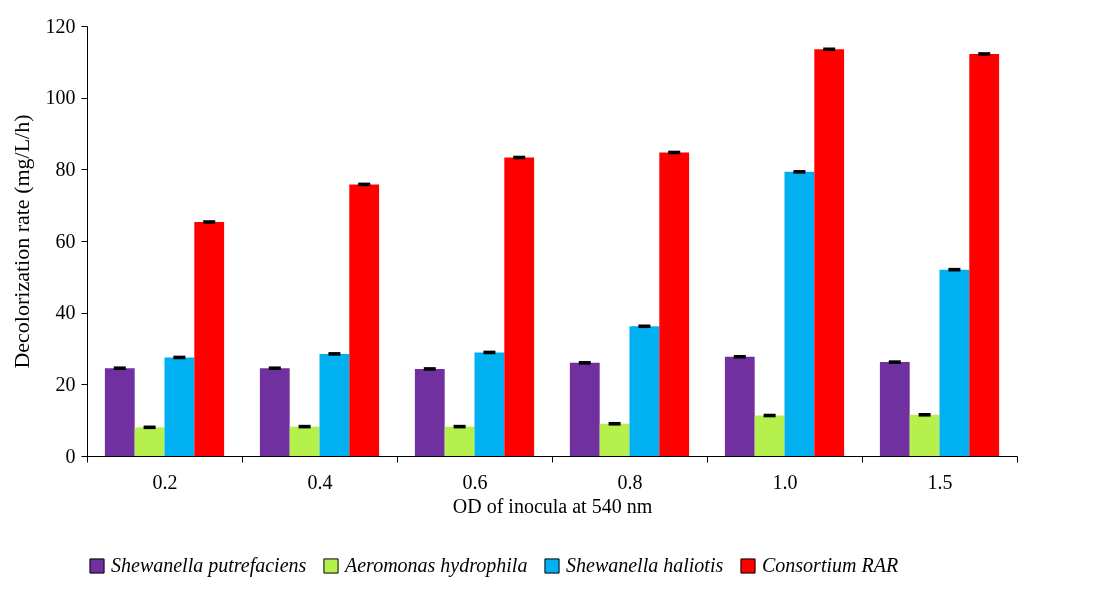 Image resolution: width=1099 pixels, height=609 pixels. Describe the element at coordinates (65, 312) in the screenshot. I see `y-tick-label: 40` at that location.